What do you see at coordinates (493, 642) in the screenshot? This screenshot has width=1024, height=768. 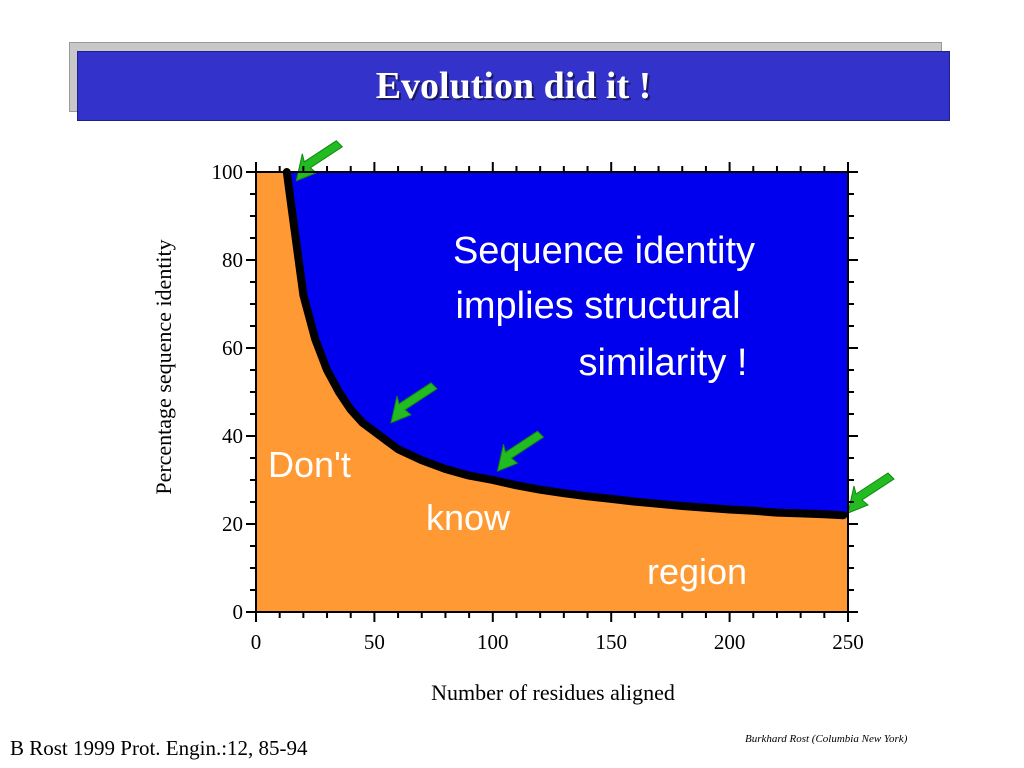 I see `x-tick-label: 100` at bounding box center [493, 642].